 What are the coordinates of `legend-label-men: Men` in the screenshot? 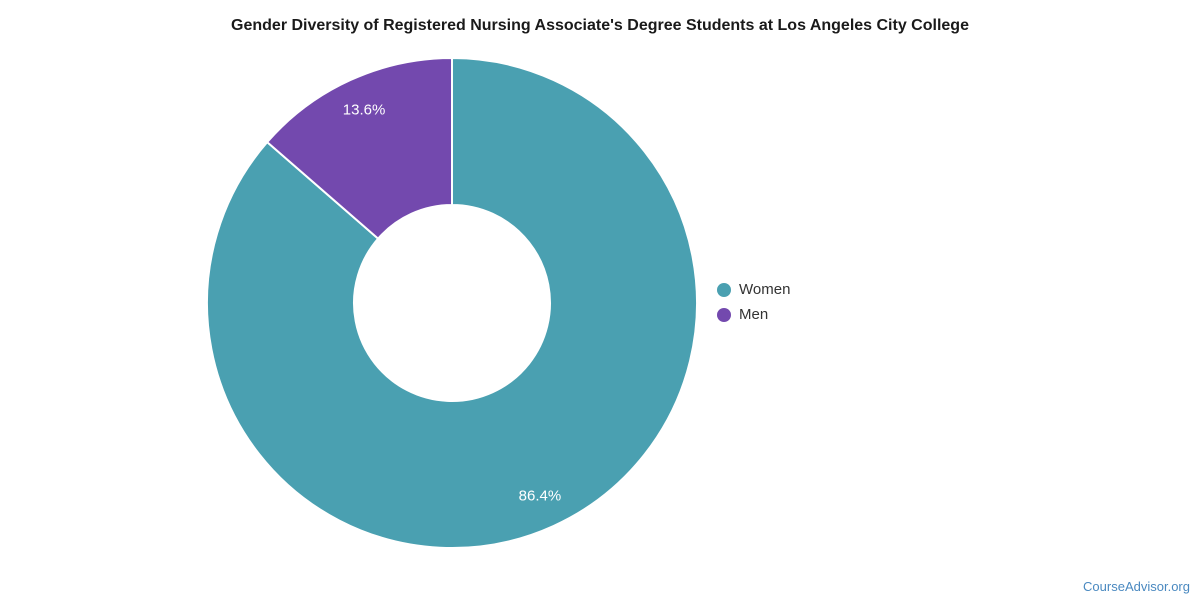 It's located at (754, 314).